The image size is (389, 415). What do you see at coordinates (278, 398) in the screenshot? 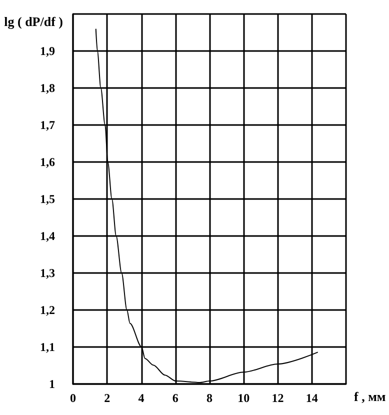
I see `x-tick-label: 12` at bounding box center [278, 398].